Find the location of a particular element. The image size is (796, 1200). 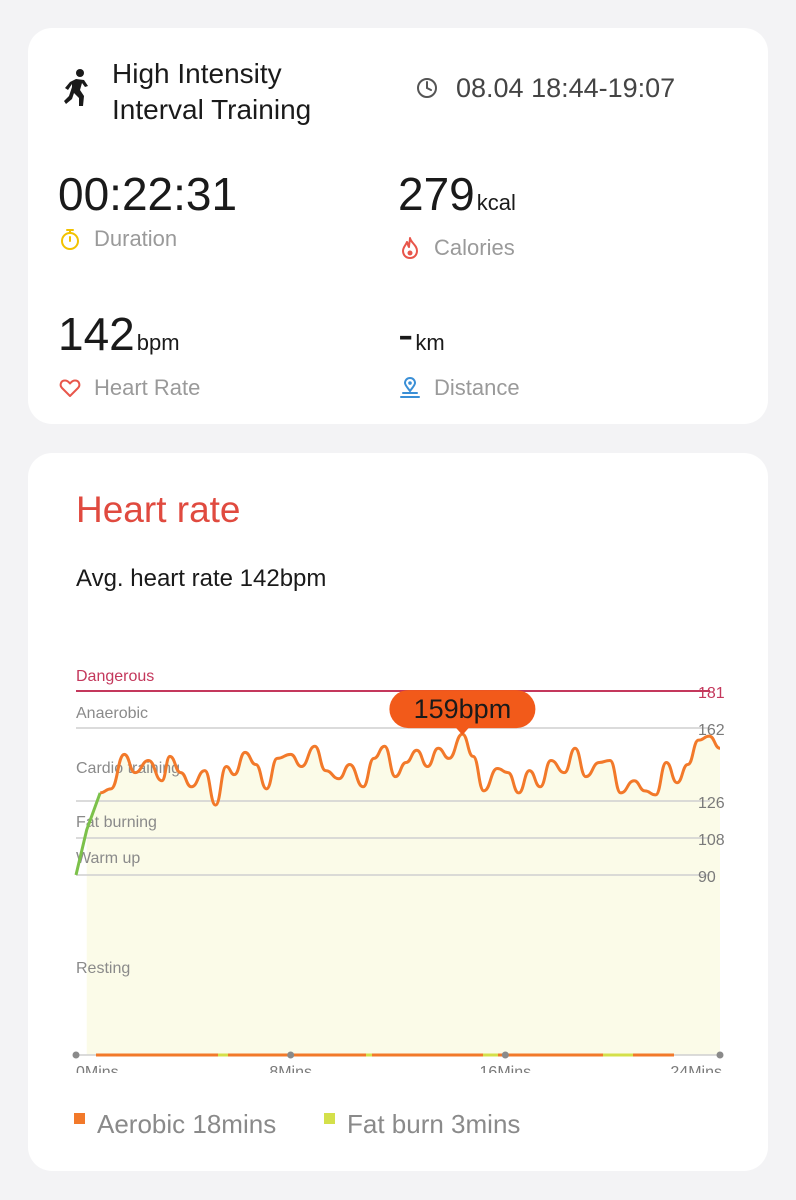

avg-heart-rate: Avg. heart rate 142bpm is located at coordinates (201, 578).